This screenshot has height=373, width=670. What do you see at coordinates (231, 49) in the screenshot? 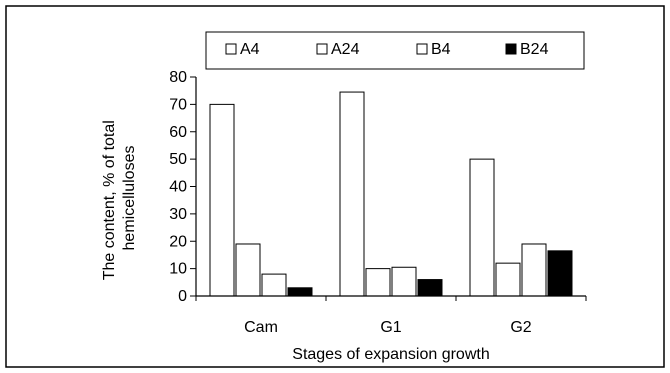
I see `legend-swatch-a4` at bounding box center [231, 49].